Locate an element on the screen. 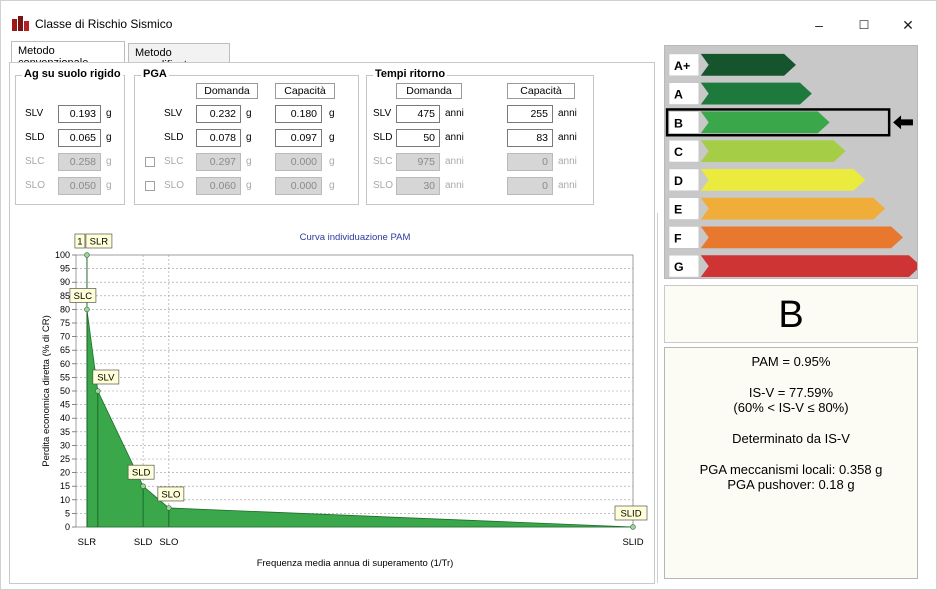 The width and height of the screenshot is (937, 590). svg-text: A+ is located at coordinates (682, 66).